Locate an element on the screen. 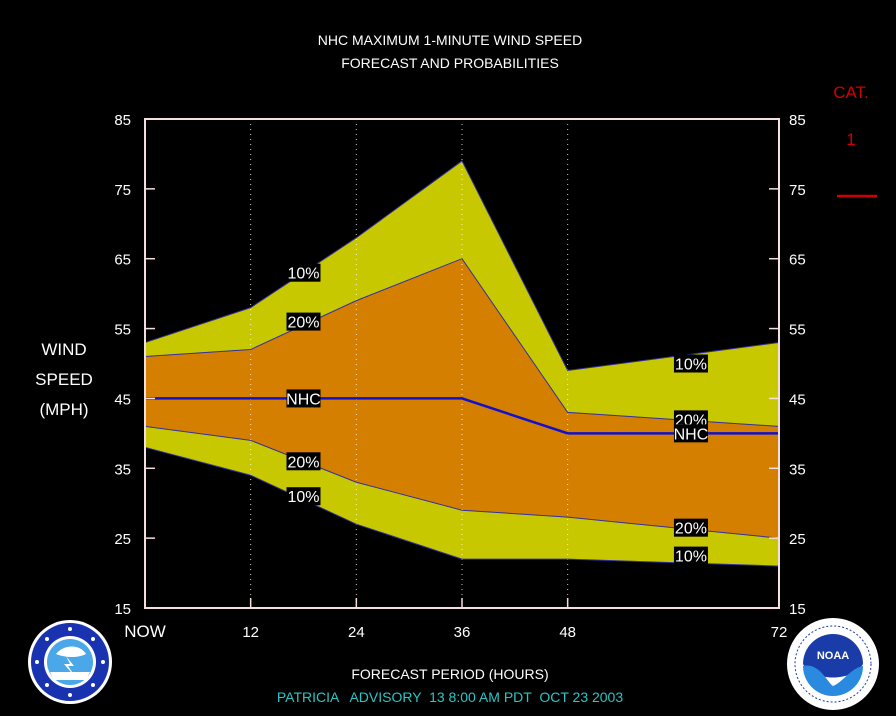 The height and width of the screenshot is (716, 896). category-title: CAT. is located at coordinates (851, 92).